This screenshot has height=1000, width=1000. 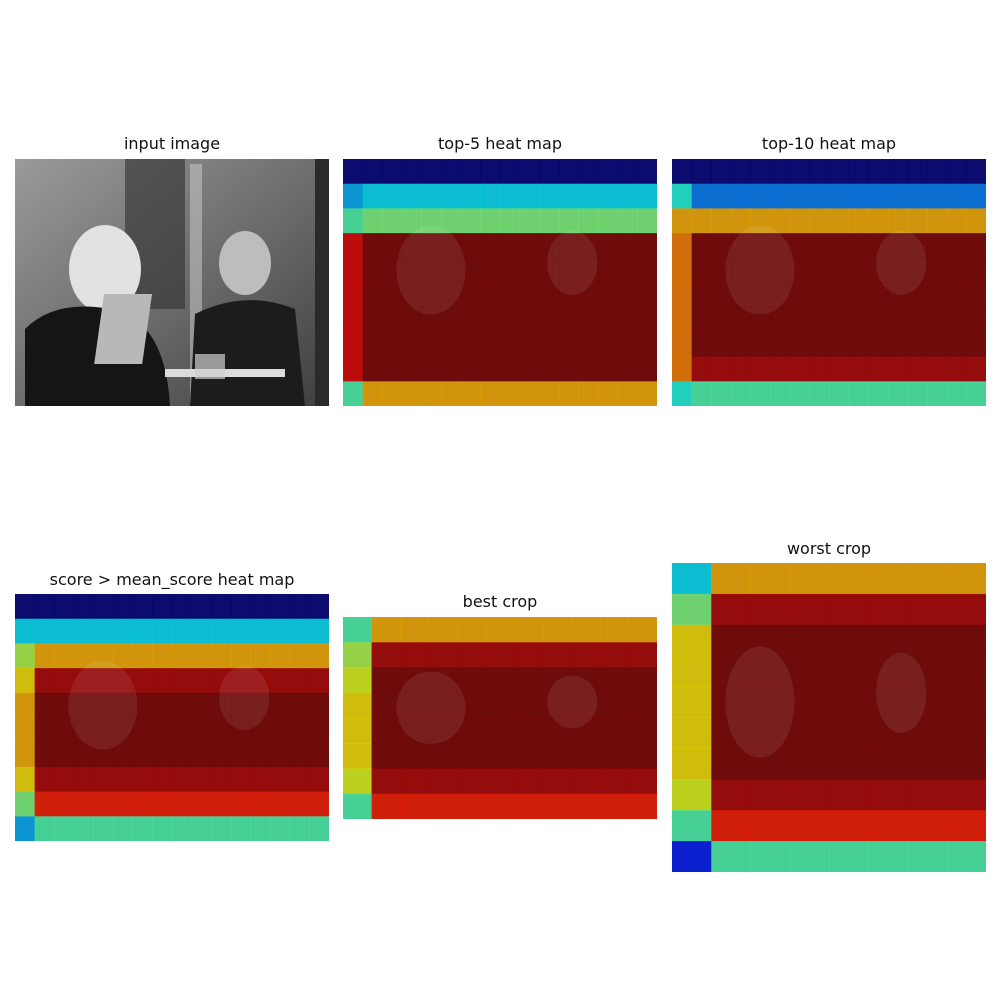 What do you see at coordinates (172, 717) in the screenshot?
I see `mean-heatmap` at bounding box center [172, 717].